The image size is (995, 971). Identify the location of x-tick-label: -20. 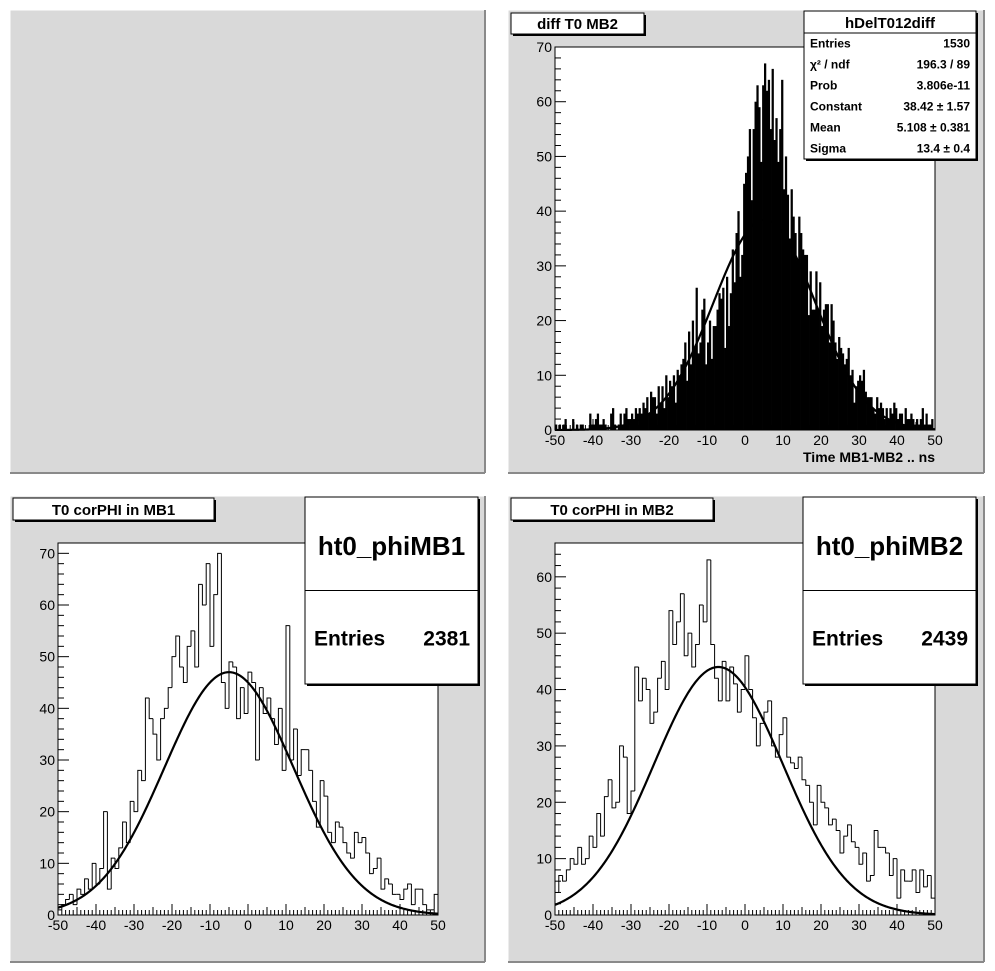
(669, 440).